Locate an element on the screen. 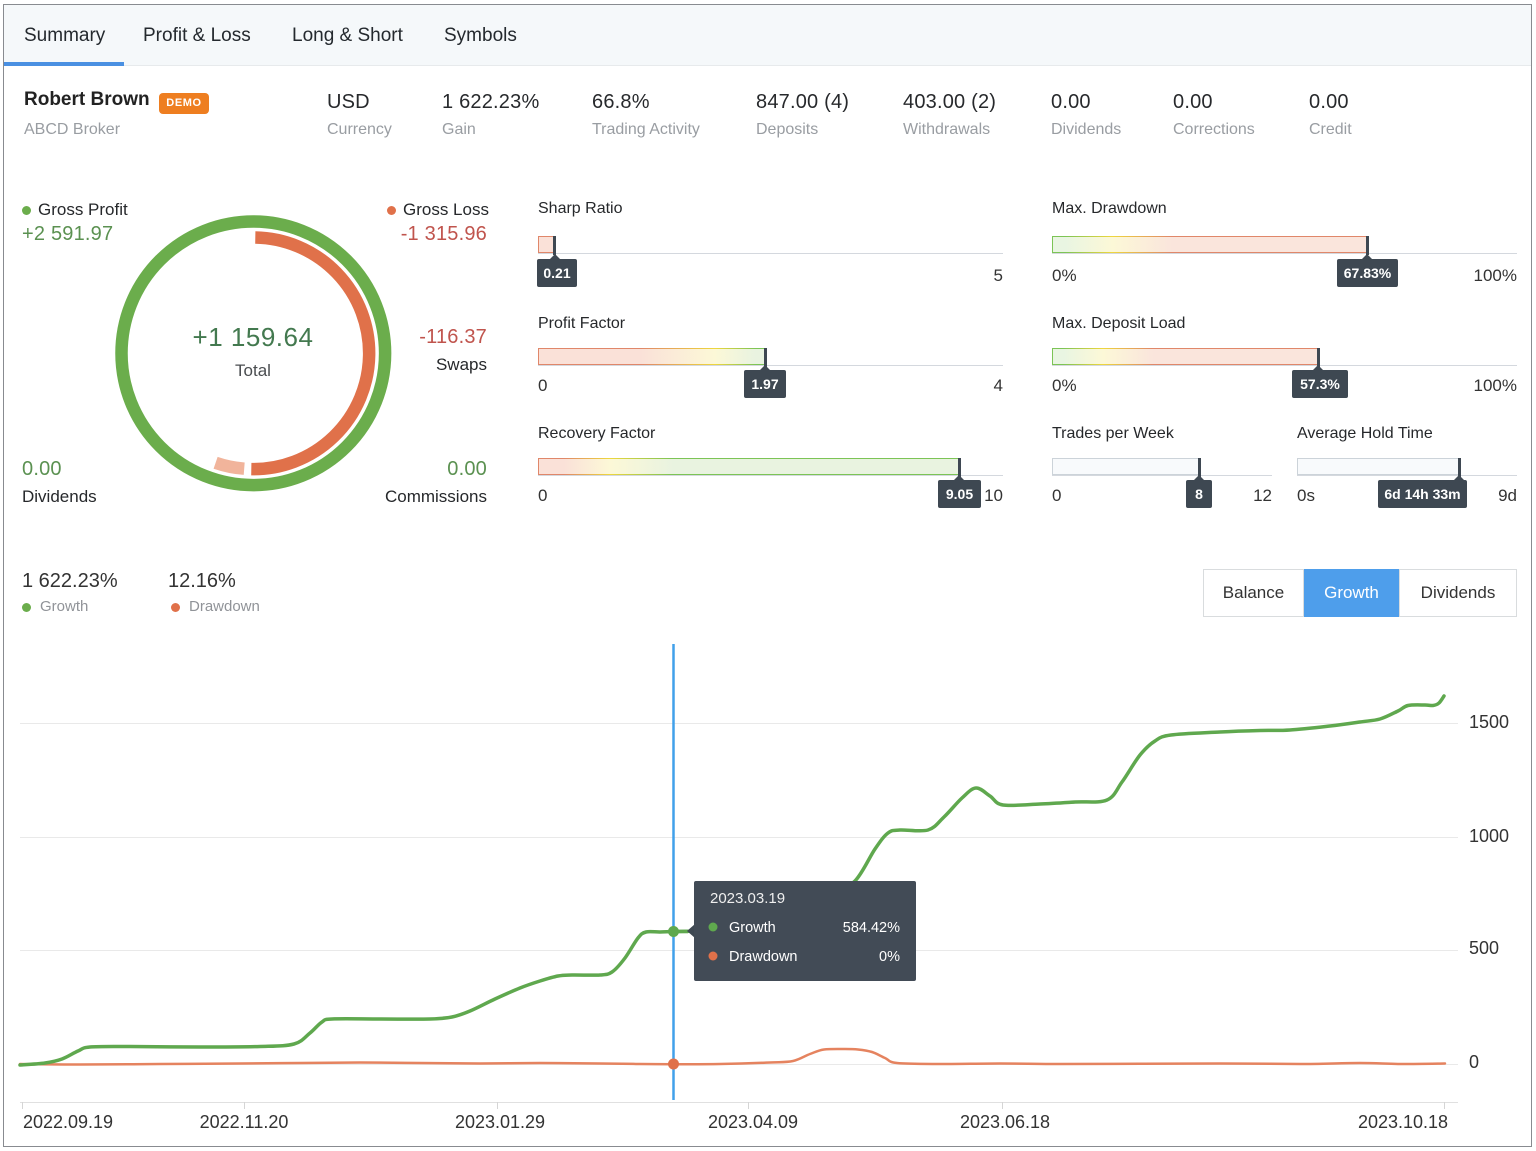 This screenshot has height=1151, width=1536. svg-text: 0 is located at coordinates (1474, 1062).